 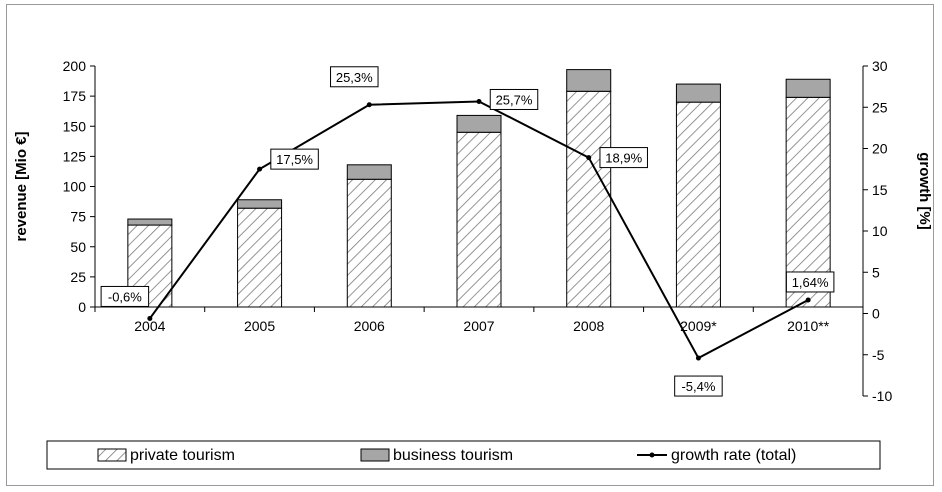 I want to click on legend-box, so click(x=463, y=455).